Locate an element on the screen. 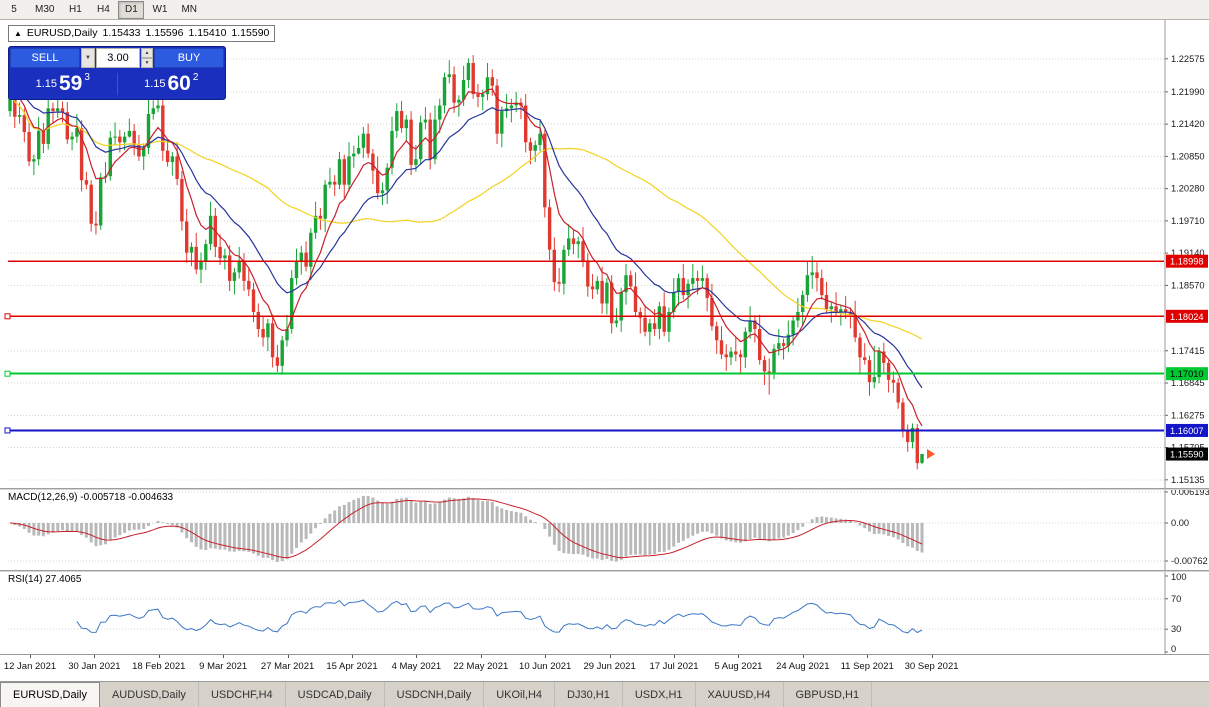 This screenshot has width=1209, height=707. lot-increase-button: ▲ is located at coordinates (147, 53).